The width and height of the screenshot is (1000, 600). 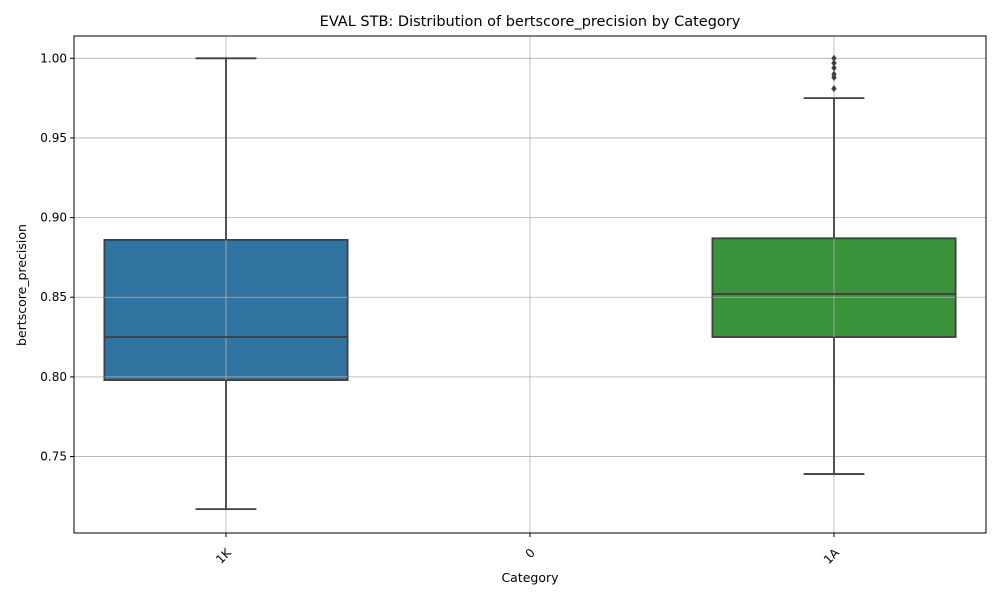 What do you see at coordinates (53, 218) in the screenshot?
I see `y-tick-label: 0.90` at bounding box center [53, 218].